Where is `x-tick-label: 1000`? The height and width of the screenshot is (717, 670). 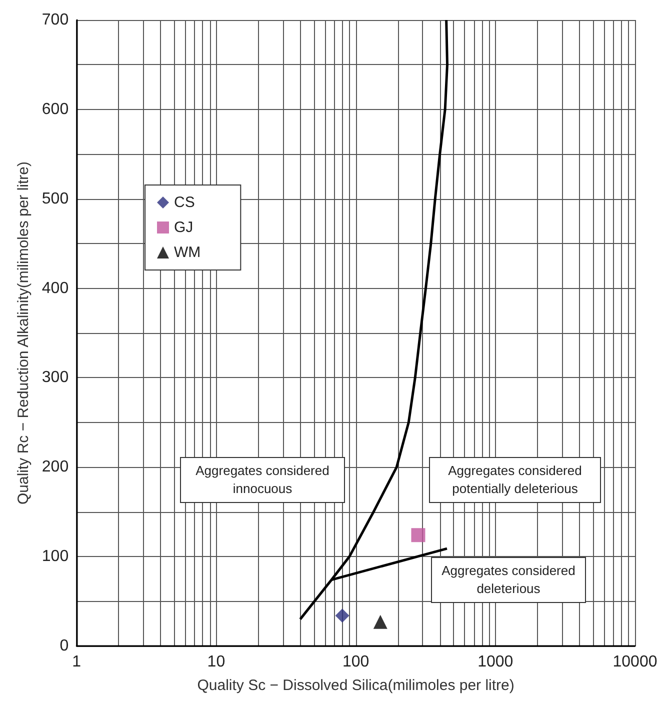 x-tick-label: 1000 is located at coordinates (496, 662).